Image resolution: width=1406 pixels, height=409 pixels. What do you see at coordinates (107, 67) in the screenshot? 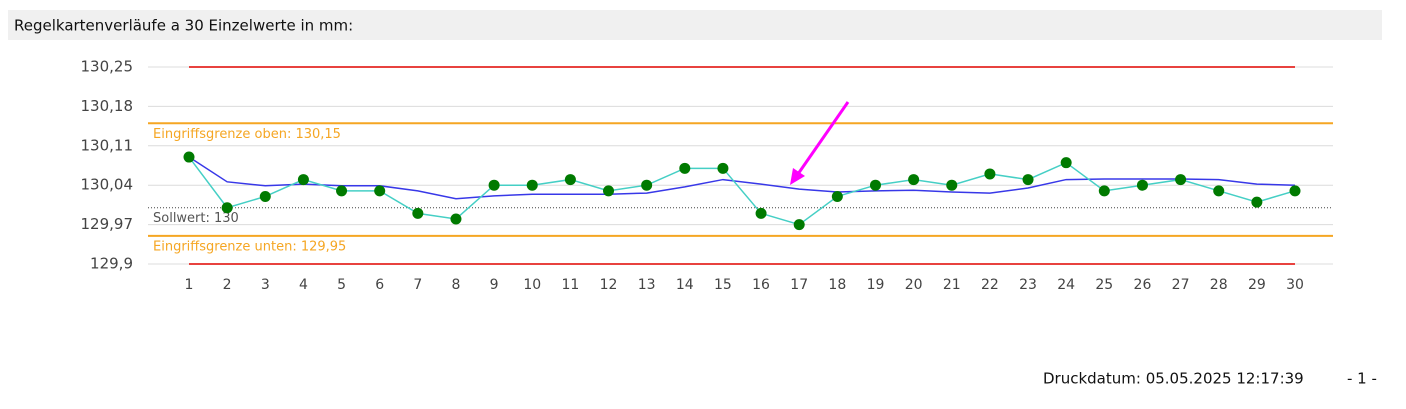
I see `y-tick-label: 130,25` at bounding box center [107, 67].